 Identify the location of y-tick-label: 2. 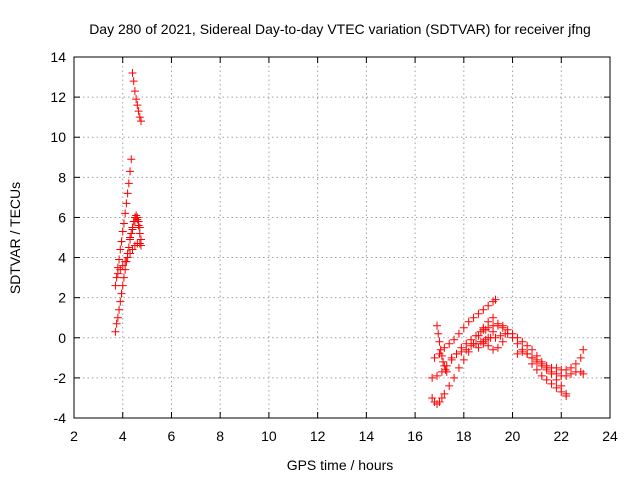
(62, 298).